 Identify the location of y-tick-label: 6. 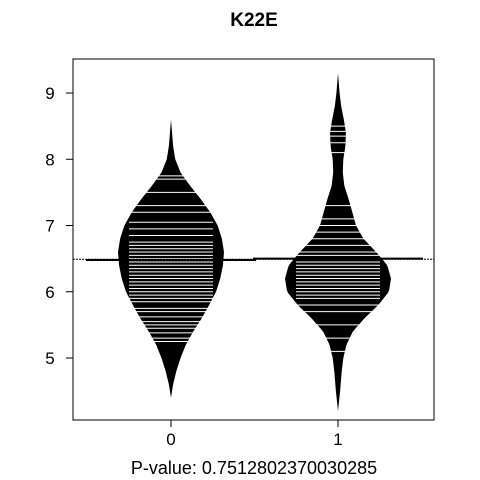
(49, 292).